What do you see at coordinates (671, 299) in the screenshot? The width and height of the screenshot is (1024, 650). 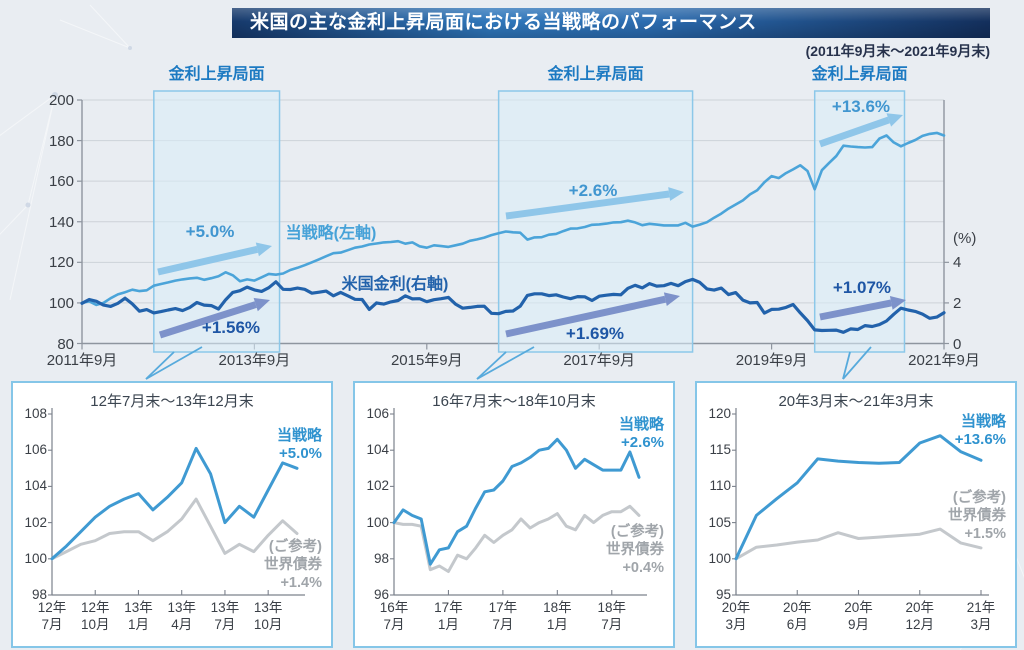 I see `rate-gain-arrow-2-head` at bounding box center [671, 299].